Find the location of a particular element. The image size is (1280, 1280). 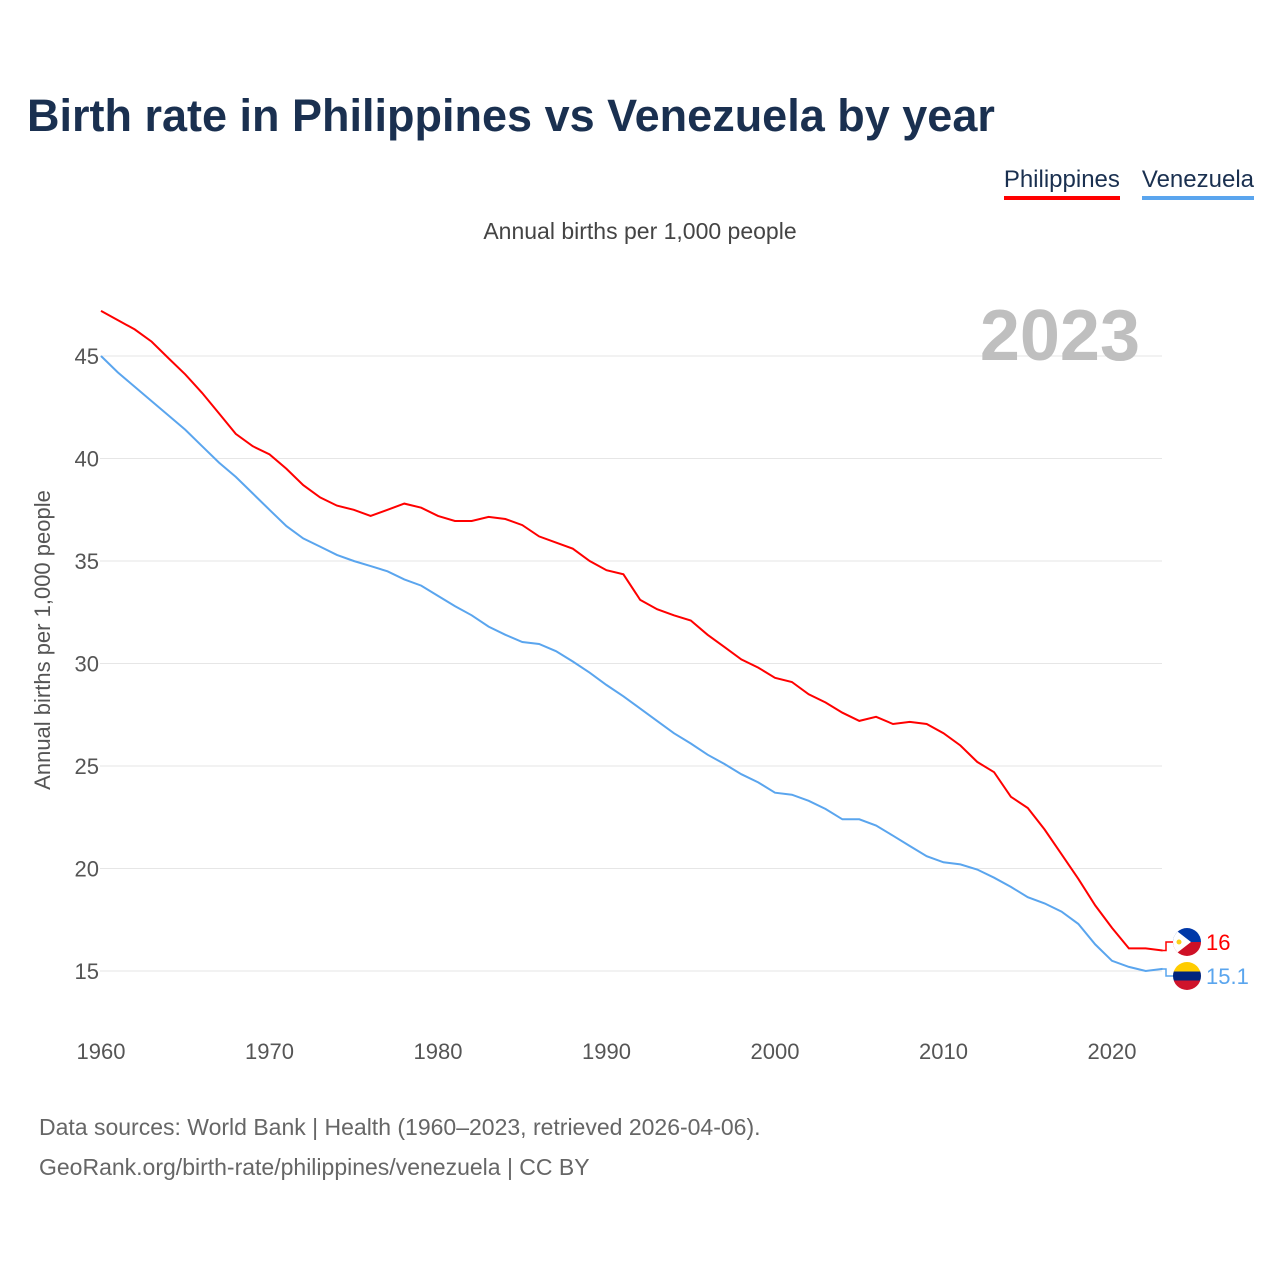

end-value-label: 15.1 is located at coordinates (1227, 976).